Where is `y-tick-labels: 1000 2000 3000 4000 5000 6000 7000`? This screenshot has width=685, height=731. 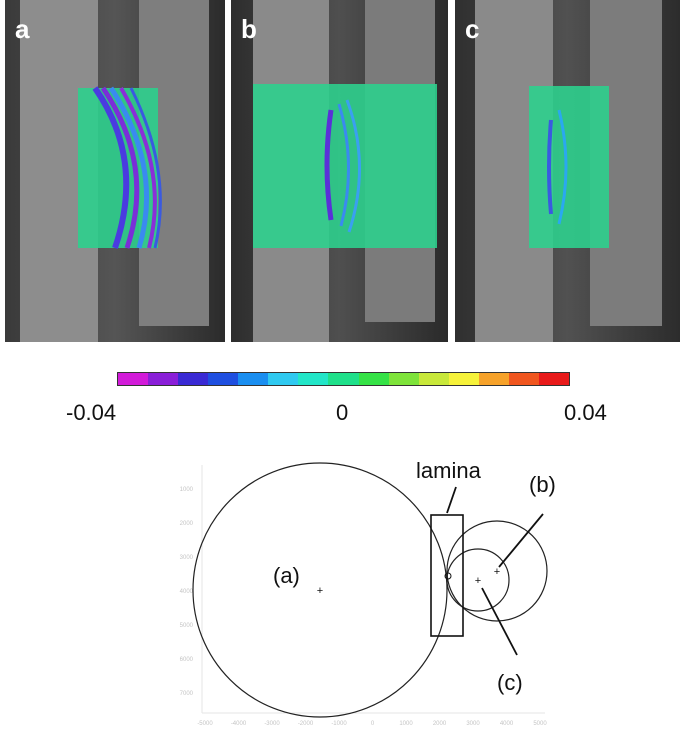
y-tick-labels: 1000 2000 3000 4000 5000 6000 7000 is located at coordinates (187, 592).